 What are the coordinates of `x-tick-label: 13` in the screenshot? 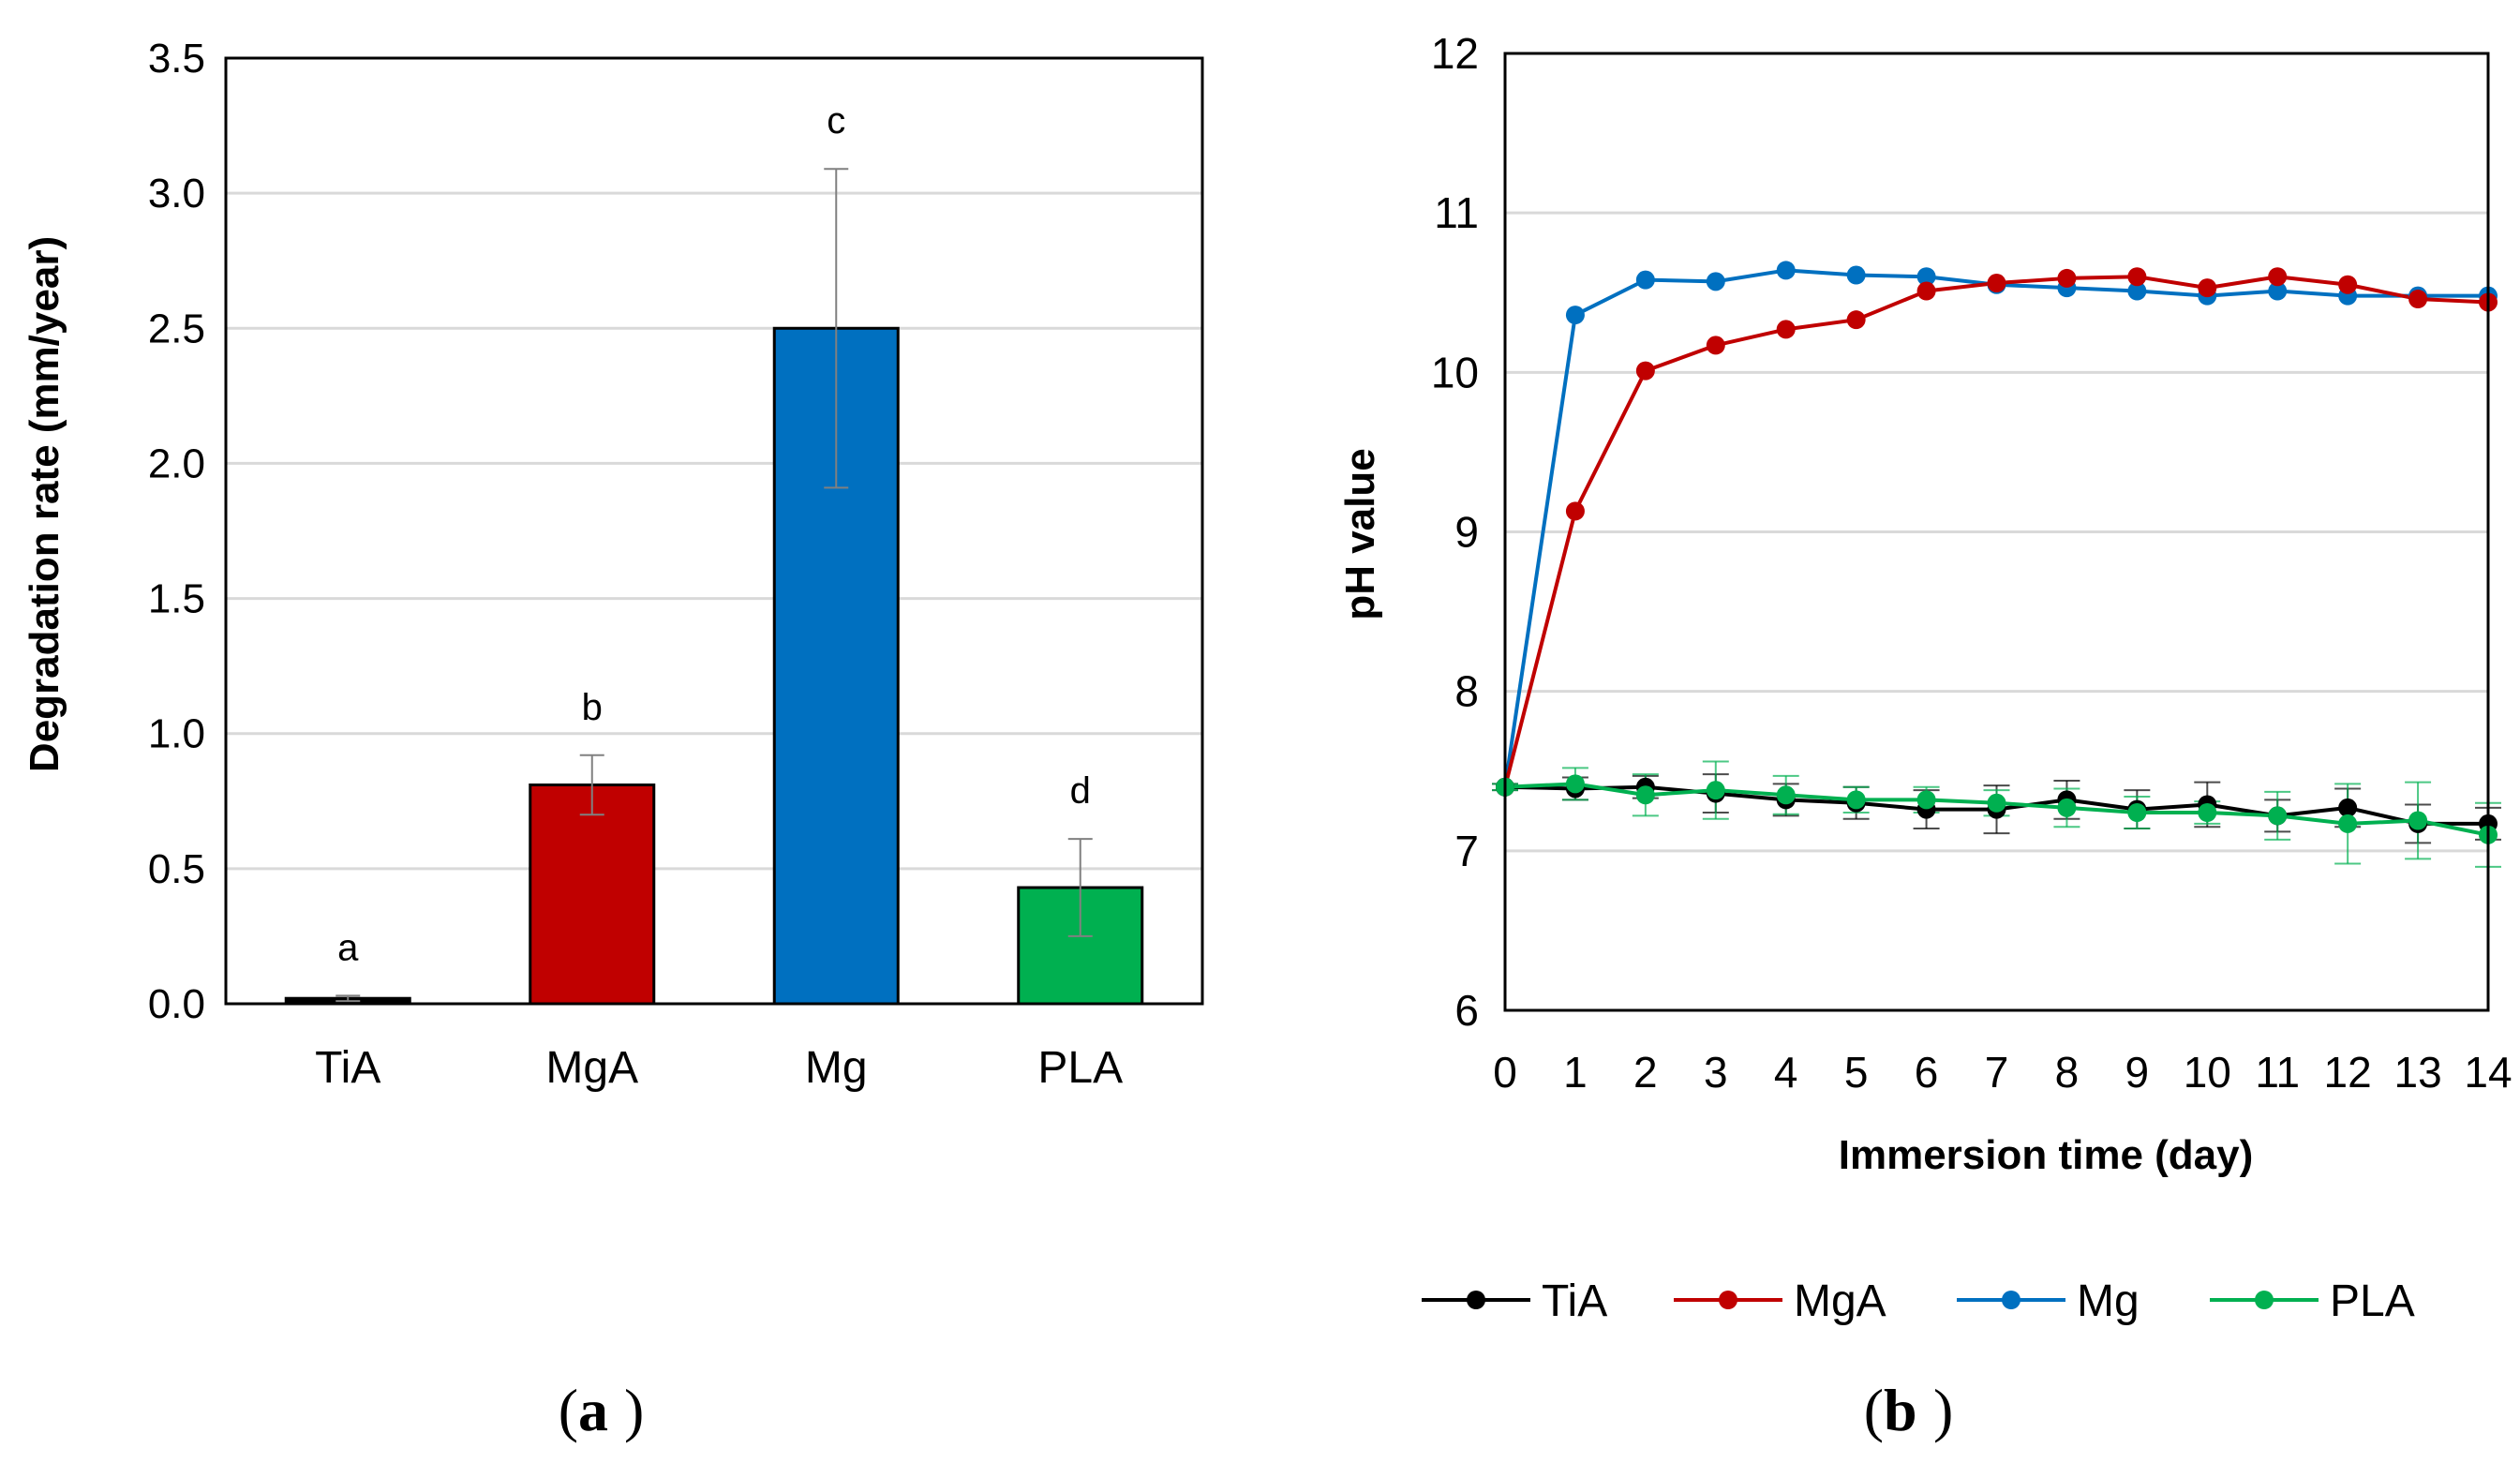 It's located at (2417, 1072).